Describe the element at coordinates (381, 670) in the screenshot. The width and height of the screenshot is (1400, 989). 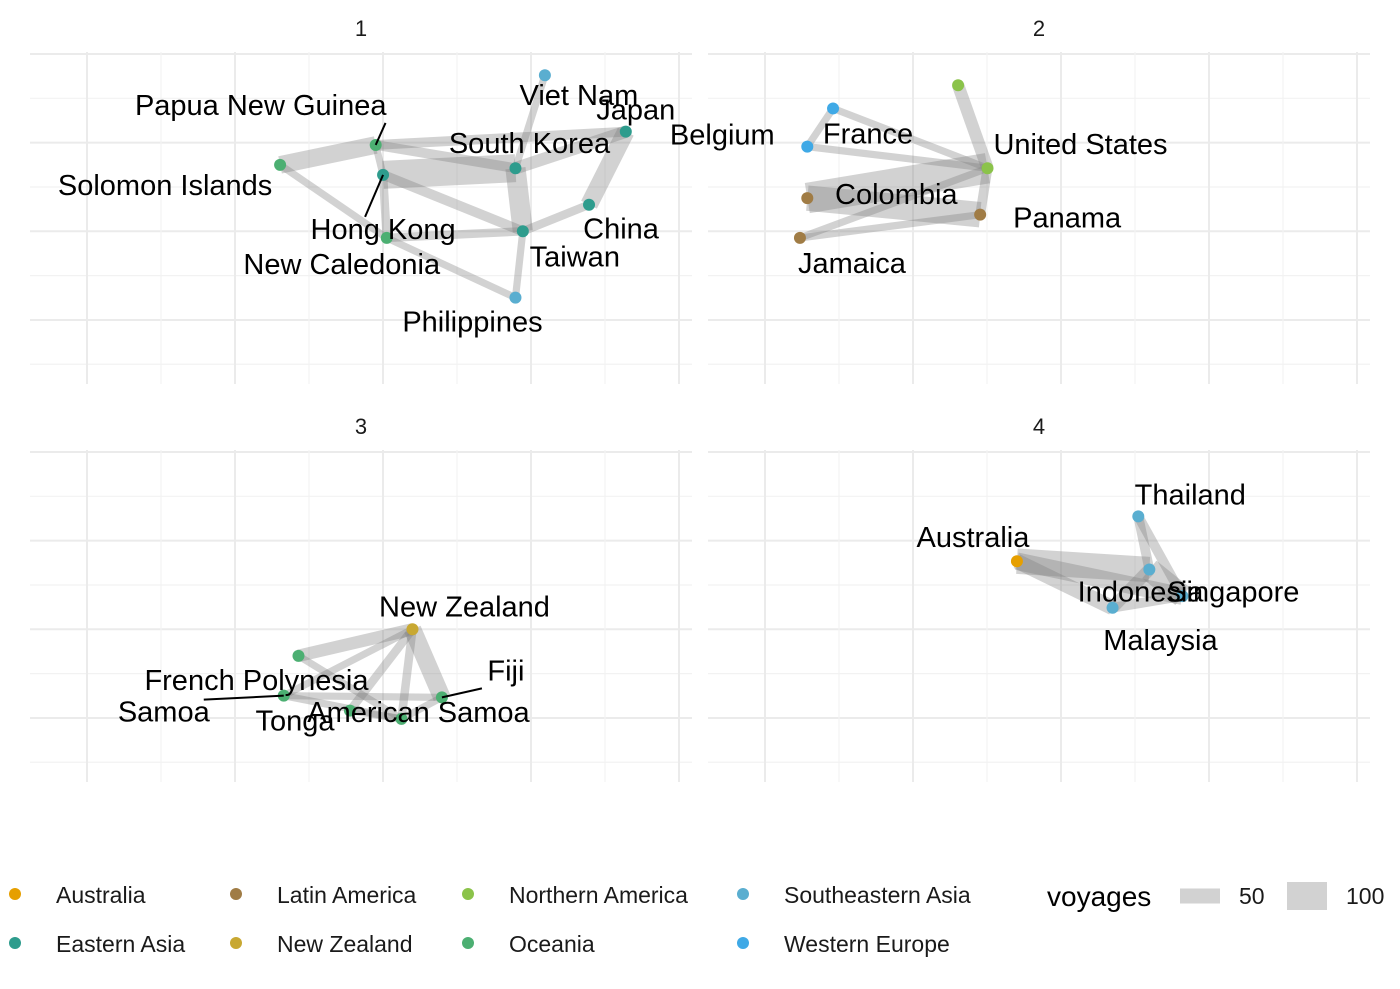
I see `edge-new-zealand-tonga` at that location.